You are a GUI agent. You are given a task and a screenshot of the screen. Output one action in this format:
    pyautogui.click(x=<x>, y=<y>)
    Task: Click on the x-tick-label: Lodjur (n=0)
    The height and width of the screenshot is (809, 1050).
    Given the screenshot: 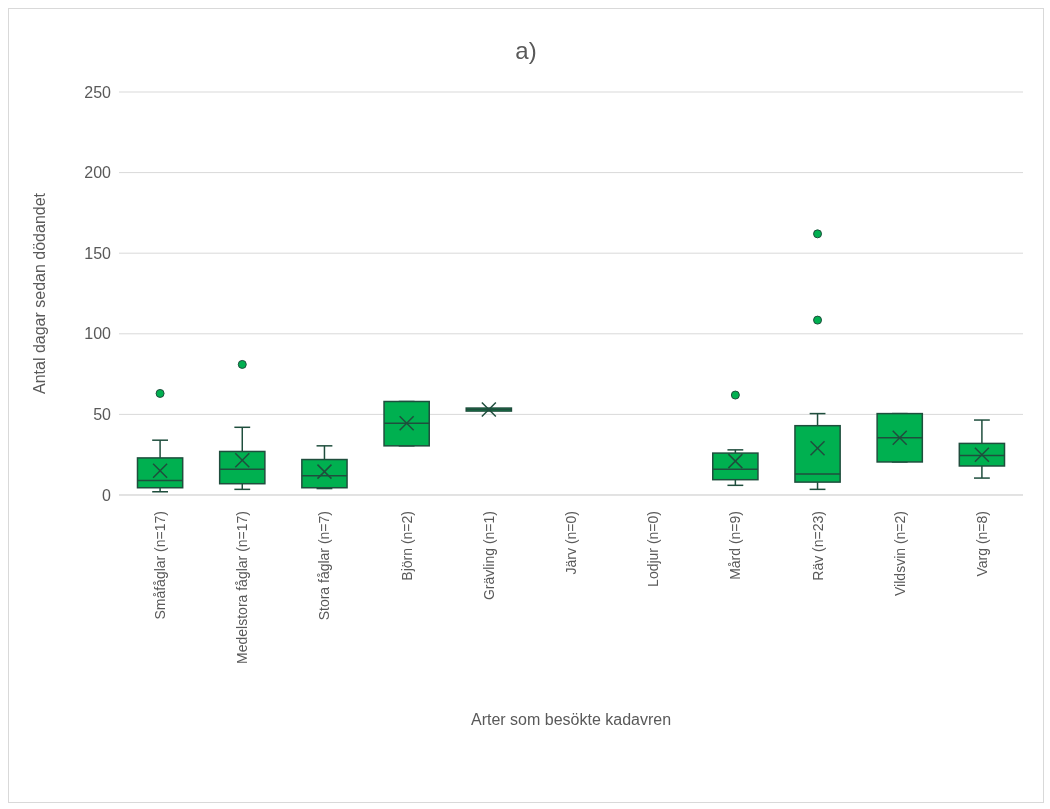 What is the action you would take?
    pyautogui.click(x=653, y=549)
    